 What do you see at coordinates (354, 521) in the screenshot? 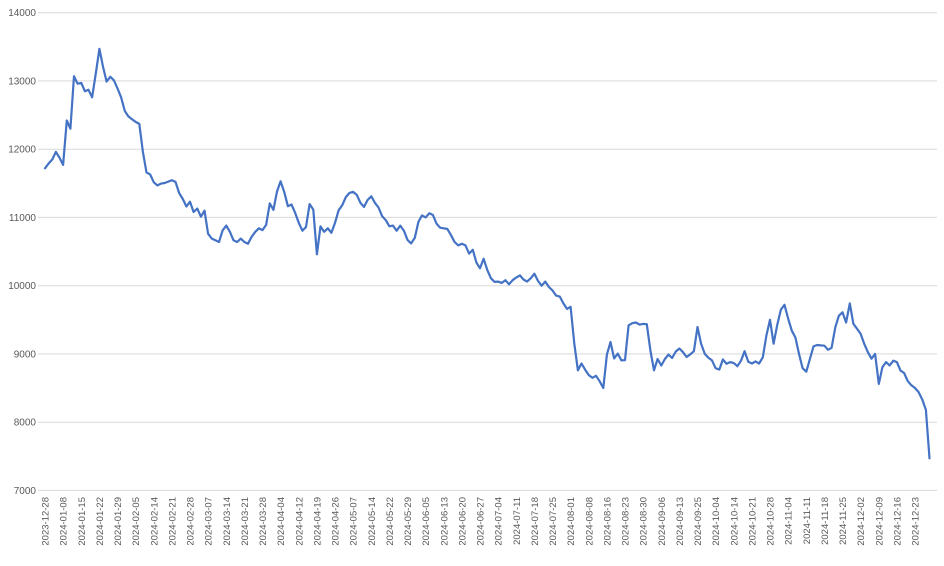
I see `x-axis-tick-label: 2024-05-07` at bounding box center [354, 521].